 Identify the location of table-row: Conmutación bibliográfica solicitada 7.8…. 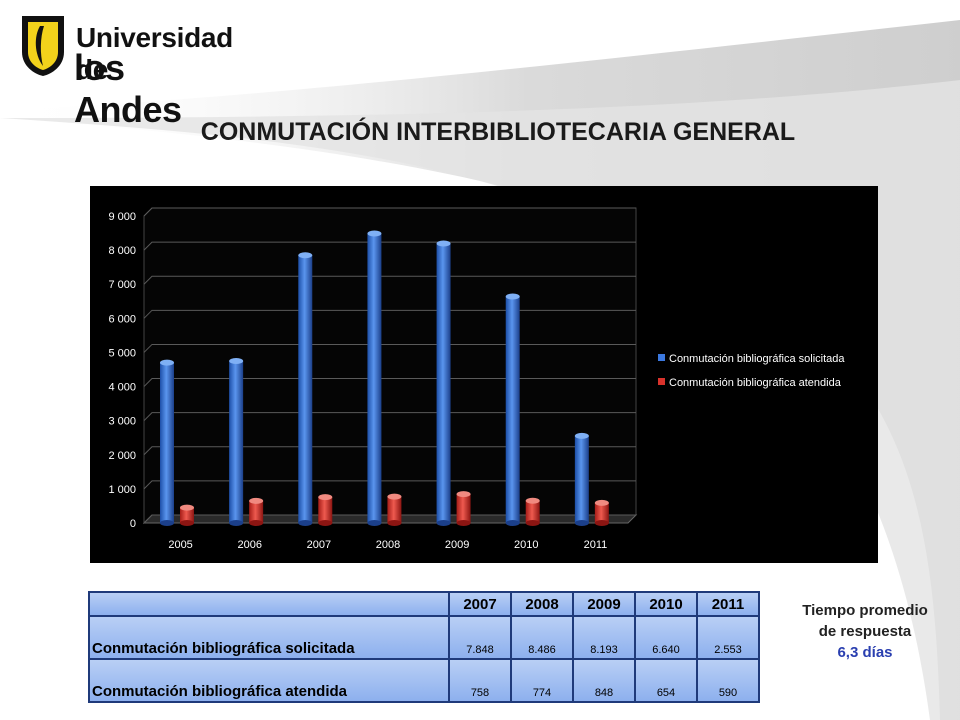
(424, 637).